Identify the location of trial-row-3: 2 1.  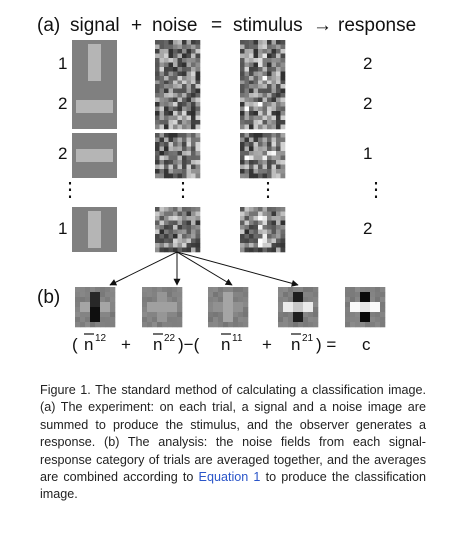
(215, 156).